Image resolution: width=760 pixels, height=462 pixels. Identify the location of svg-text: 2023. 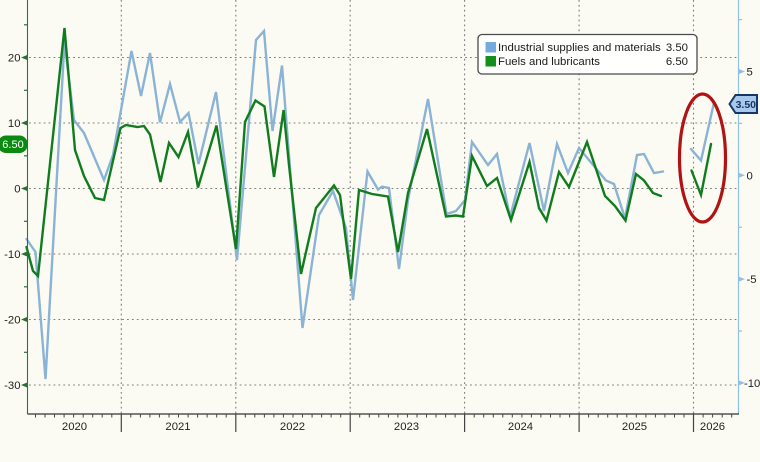
(406, 427).